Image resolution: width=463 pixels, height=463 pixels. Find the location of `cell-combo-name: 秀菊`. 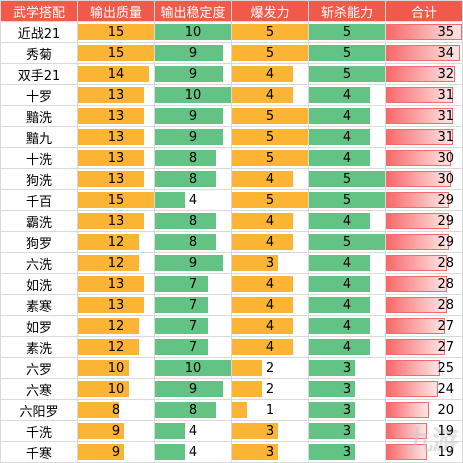

cell-combo-name: 秀菊 is located at coordinates (39, 53).